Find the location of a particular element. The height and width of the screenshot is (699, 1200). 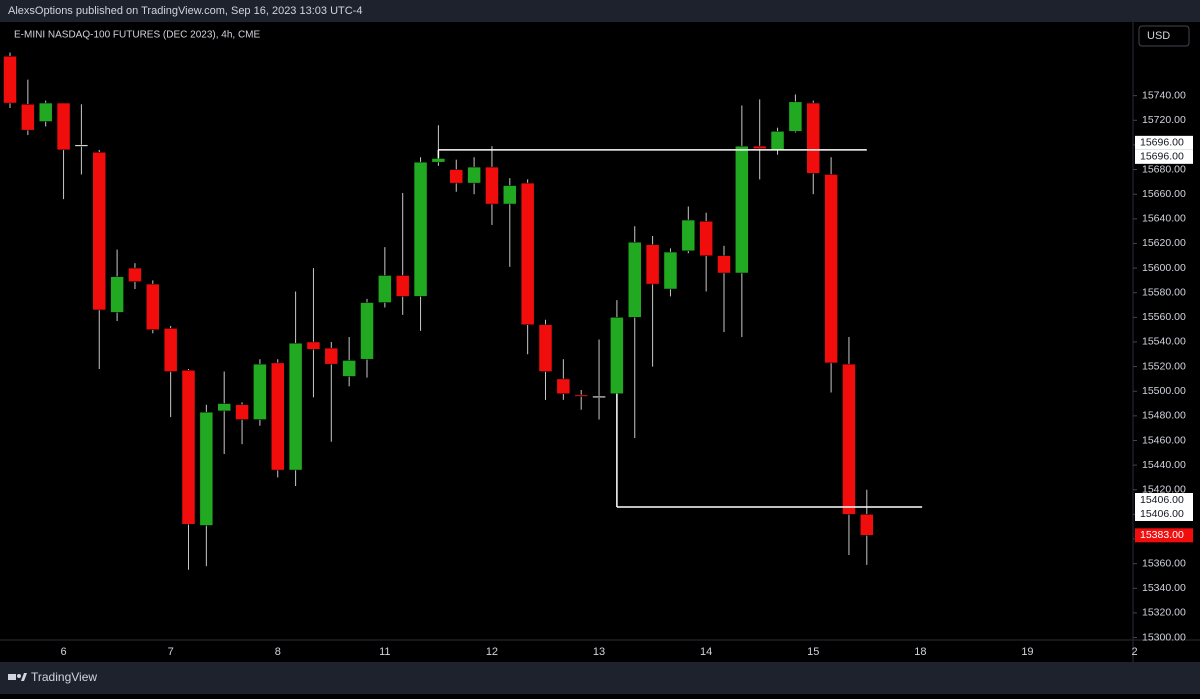

y-tick-label: 15360.00 is located at coordinates (1164, 563).